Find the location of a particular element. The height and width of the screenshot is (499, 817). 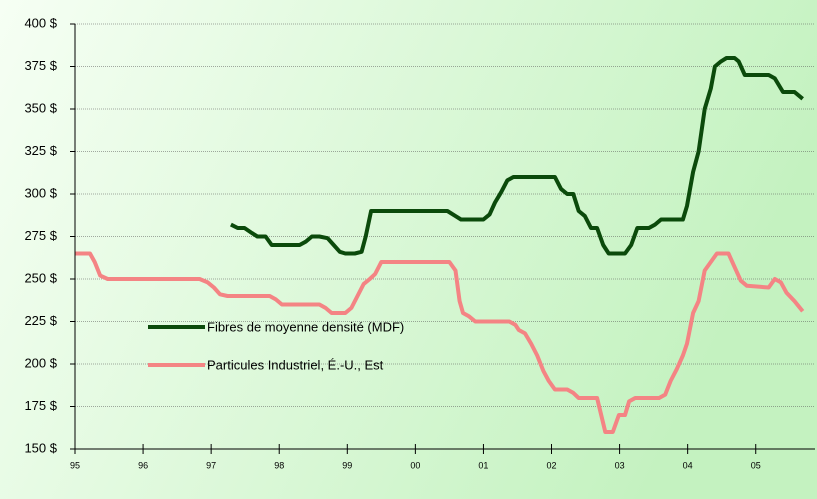

y-tick-label: 250 $ is located at coordinates (40, 277).